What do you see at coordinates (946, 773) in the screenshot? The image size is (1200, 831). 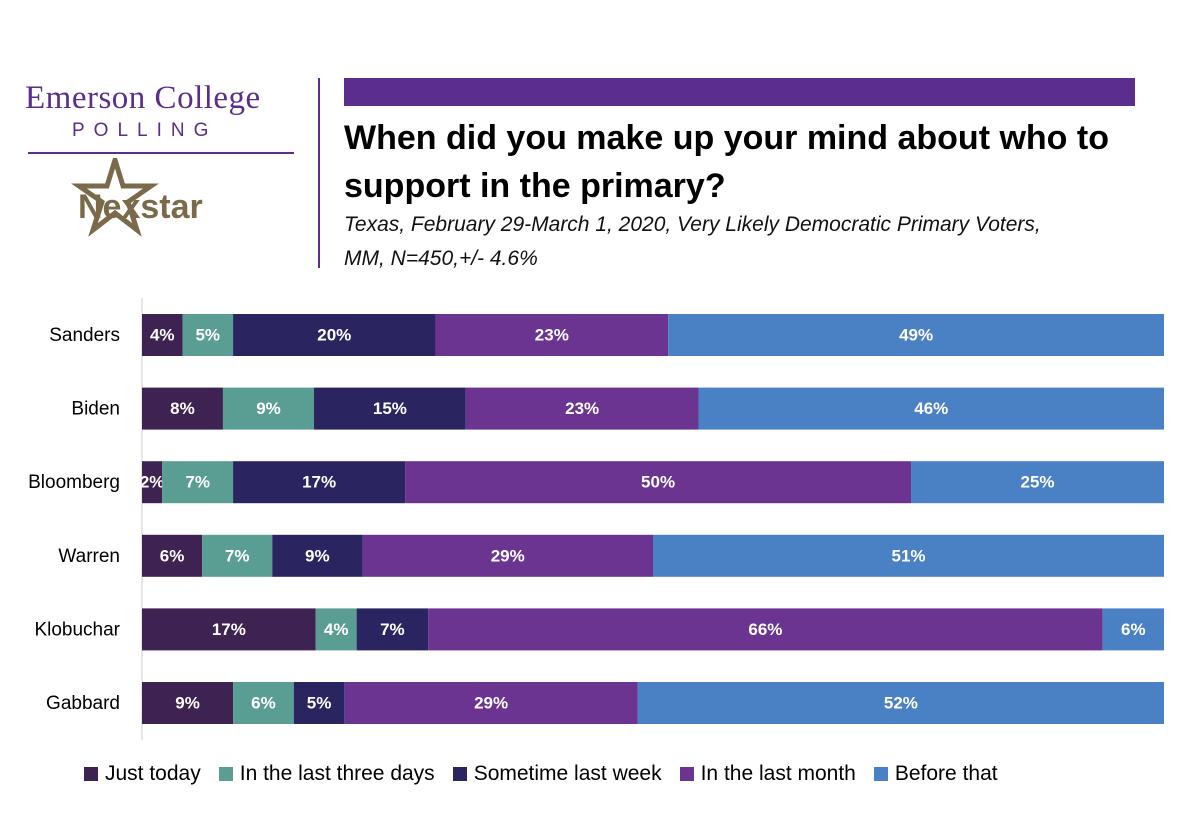 I see `legend-label: Before that` at bounding box center [946, 773].